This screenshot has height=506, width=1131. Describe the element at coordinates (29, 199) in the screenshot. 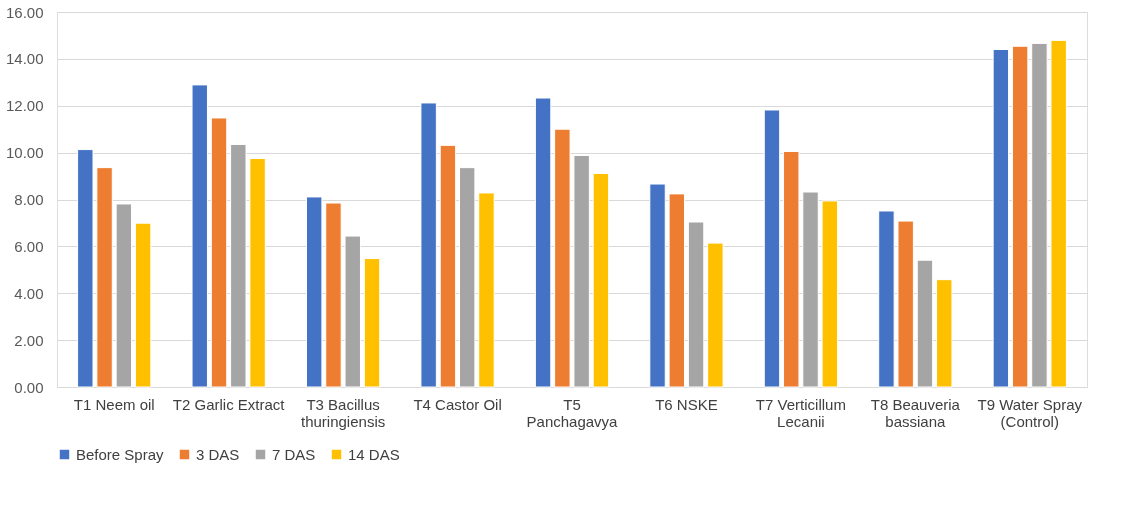

I see `y-tick-label: 8.00` at that location.